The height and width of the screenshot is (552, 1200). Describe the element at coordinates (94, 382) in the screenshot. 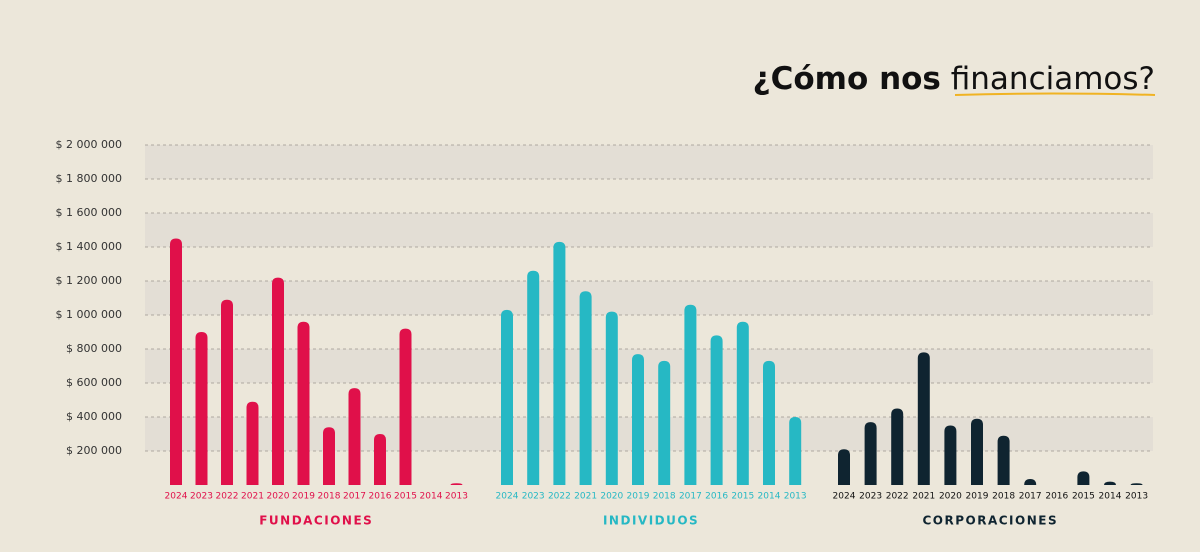

I see `y-tick-label: $ 600 000` at that location.